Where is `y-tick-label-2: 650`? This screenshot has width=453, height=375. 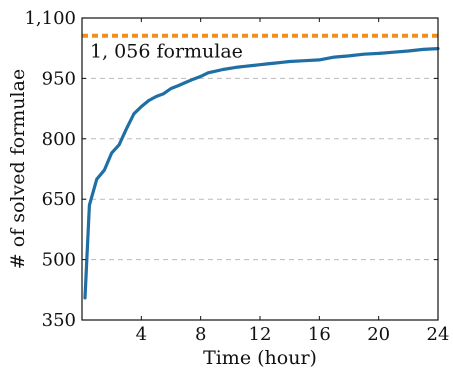 y-tick-label-2: 650 is located at coordinates (59, 199).